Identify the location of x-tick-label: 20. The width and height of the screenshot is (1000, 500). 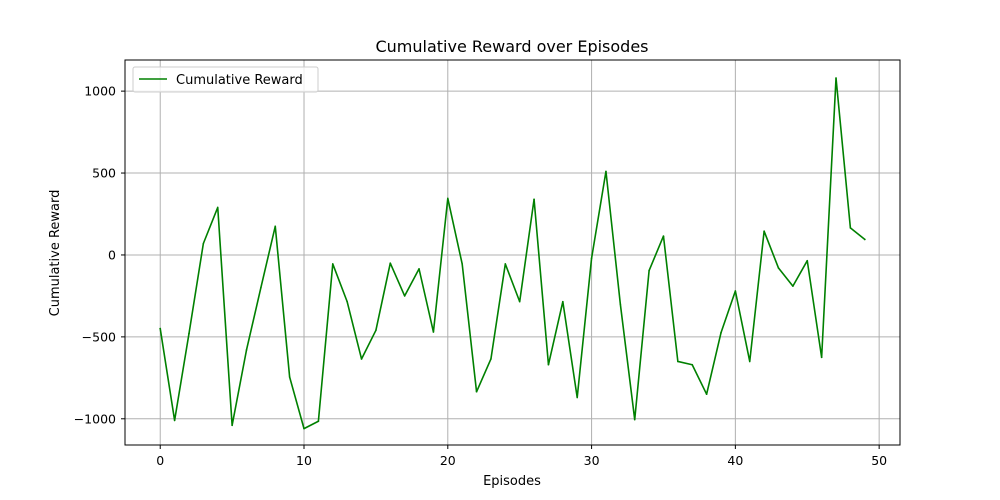
(448, 460).